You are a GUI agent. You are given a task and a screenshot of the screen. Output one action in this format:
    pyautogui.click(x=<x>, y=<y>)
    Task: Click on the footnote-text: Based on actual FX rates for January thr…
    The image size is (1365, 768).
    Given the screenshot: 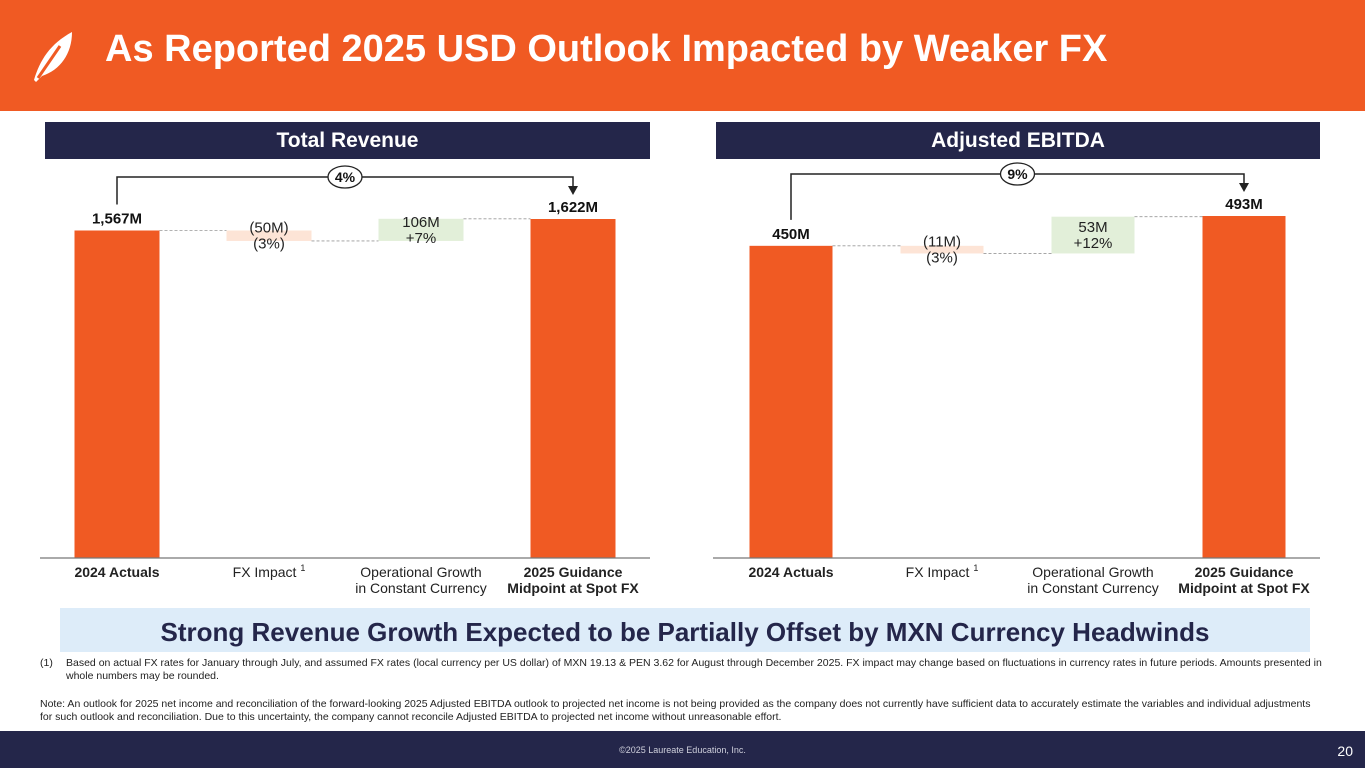 What is the action you would take?
    pyautogui.click(x=694, y=669)
    